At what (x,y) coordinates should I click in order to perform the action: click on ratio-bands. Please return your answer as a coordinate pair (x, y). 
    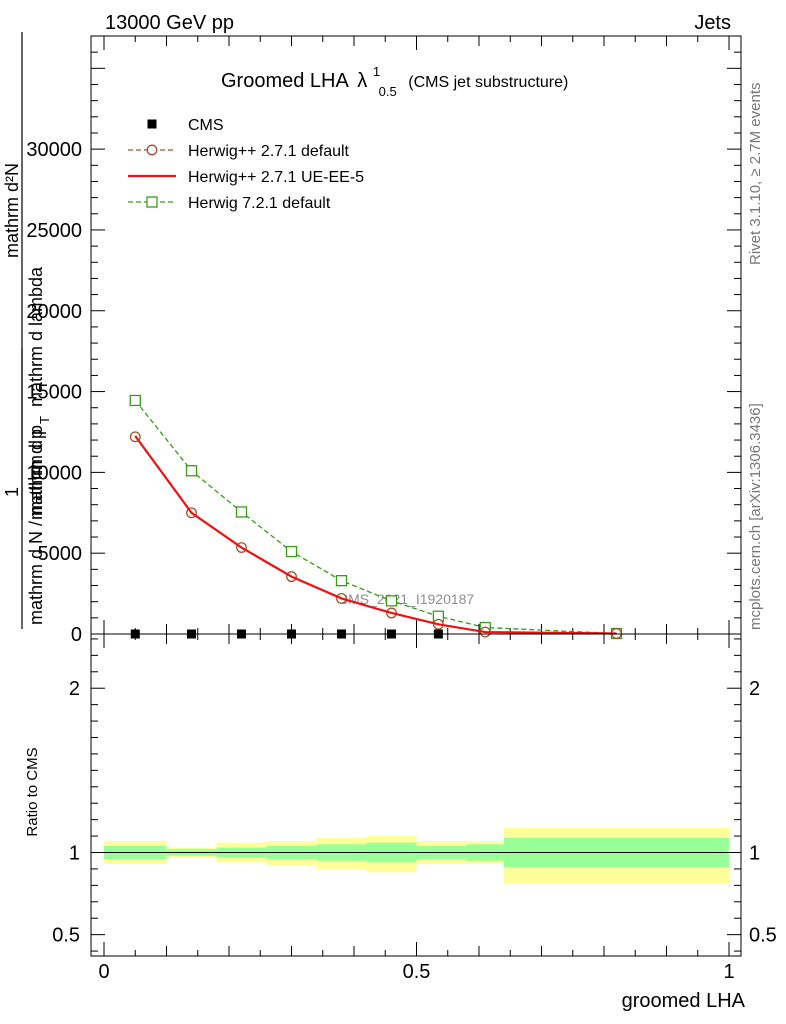
    Looking at the image, I should click on (416, 855).